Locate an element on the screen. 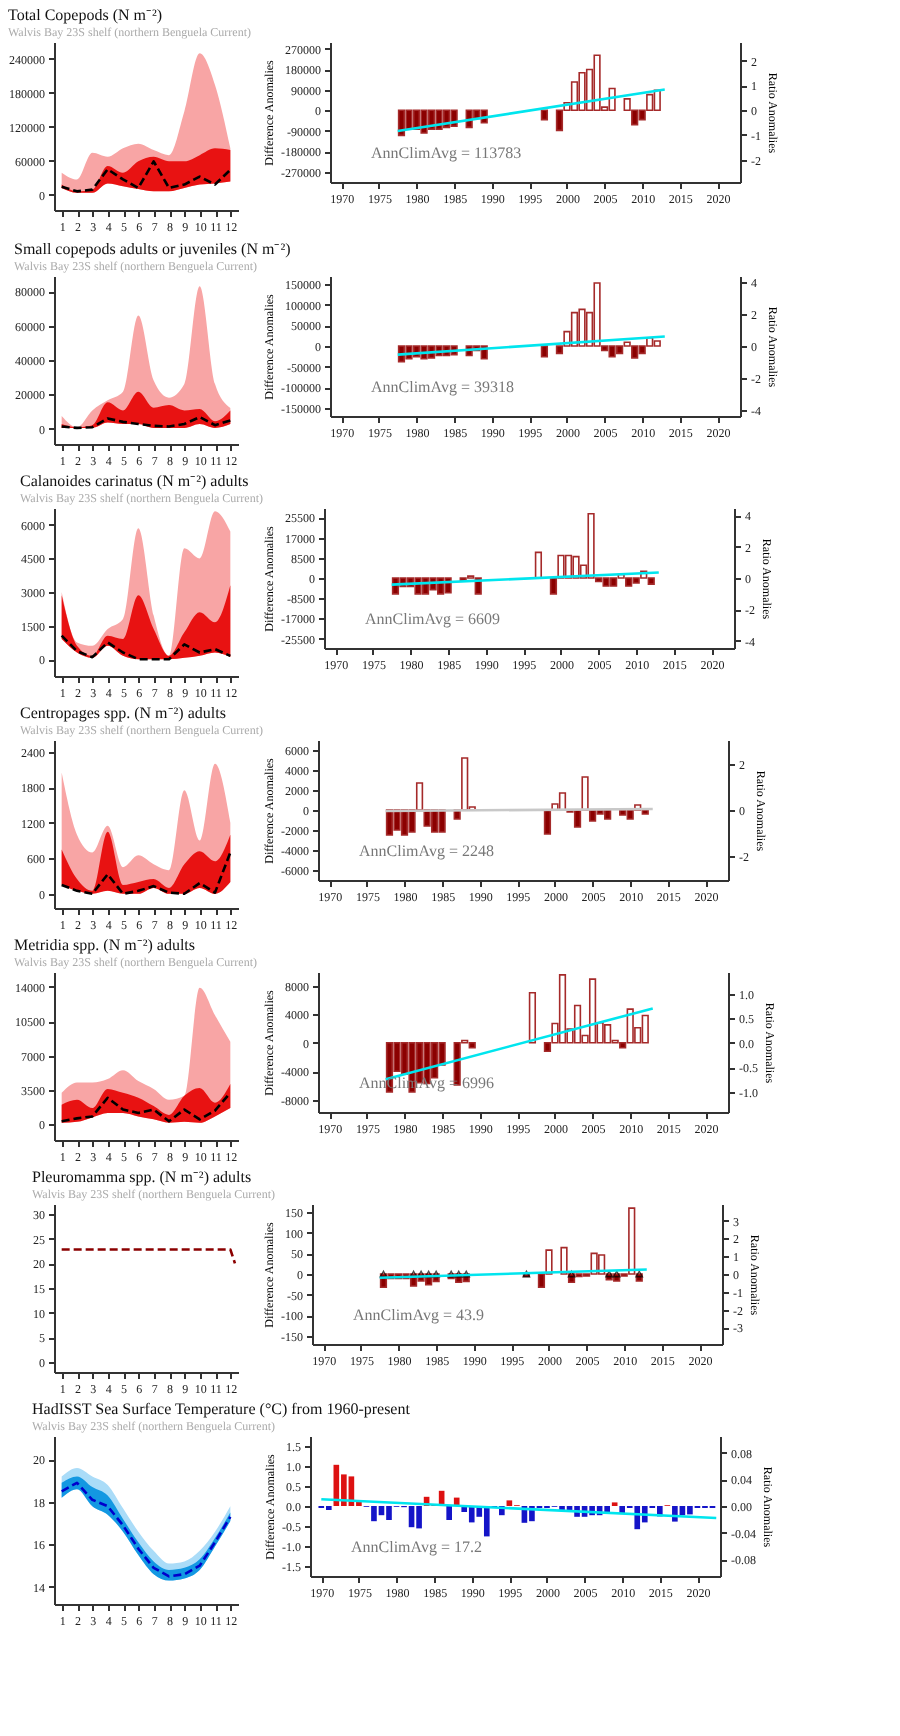  chart-title: HadISST Sea Surface Temperature (°C) from 1960-present is located at coordinates (222, 1409).